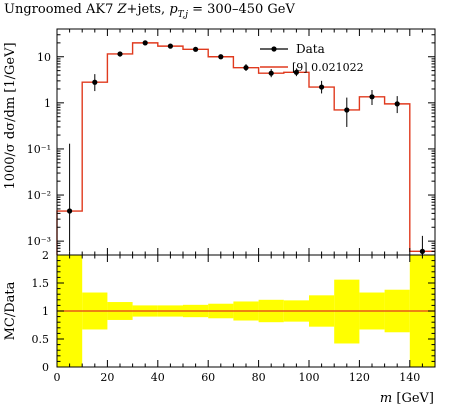 The image size is (450, 407). What do you see at coordinates (45, 255) in the screenshot?
I see `ratio-y-tick-label: 2` at bounding box center [45, 255].